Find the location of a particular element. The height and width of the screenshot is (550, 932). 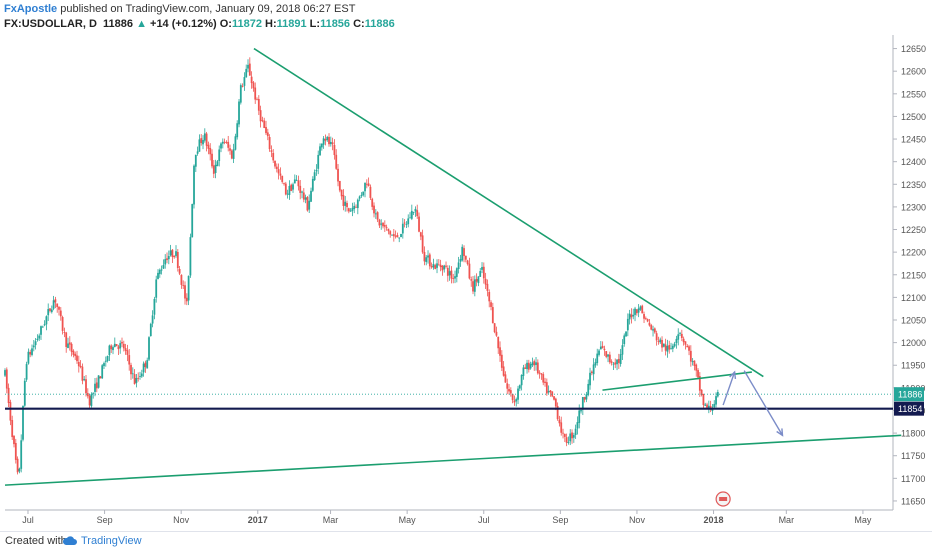

symbol-label: FX:USDOLLAR, D is located at coordinates (50, 24).